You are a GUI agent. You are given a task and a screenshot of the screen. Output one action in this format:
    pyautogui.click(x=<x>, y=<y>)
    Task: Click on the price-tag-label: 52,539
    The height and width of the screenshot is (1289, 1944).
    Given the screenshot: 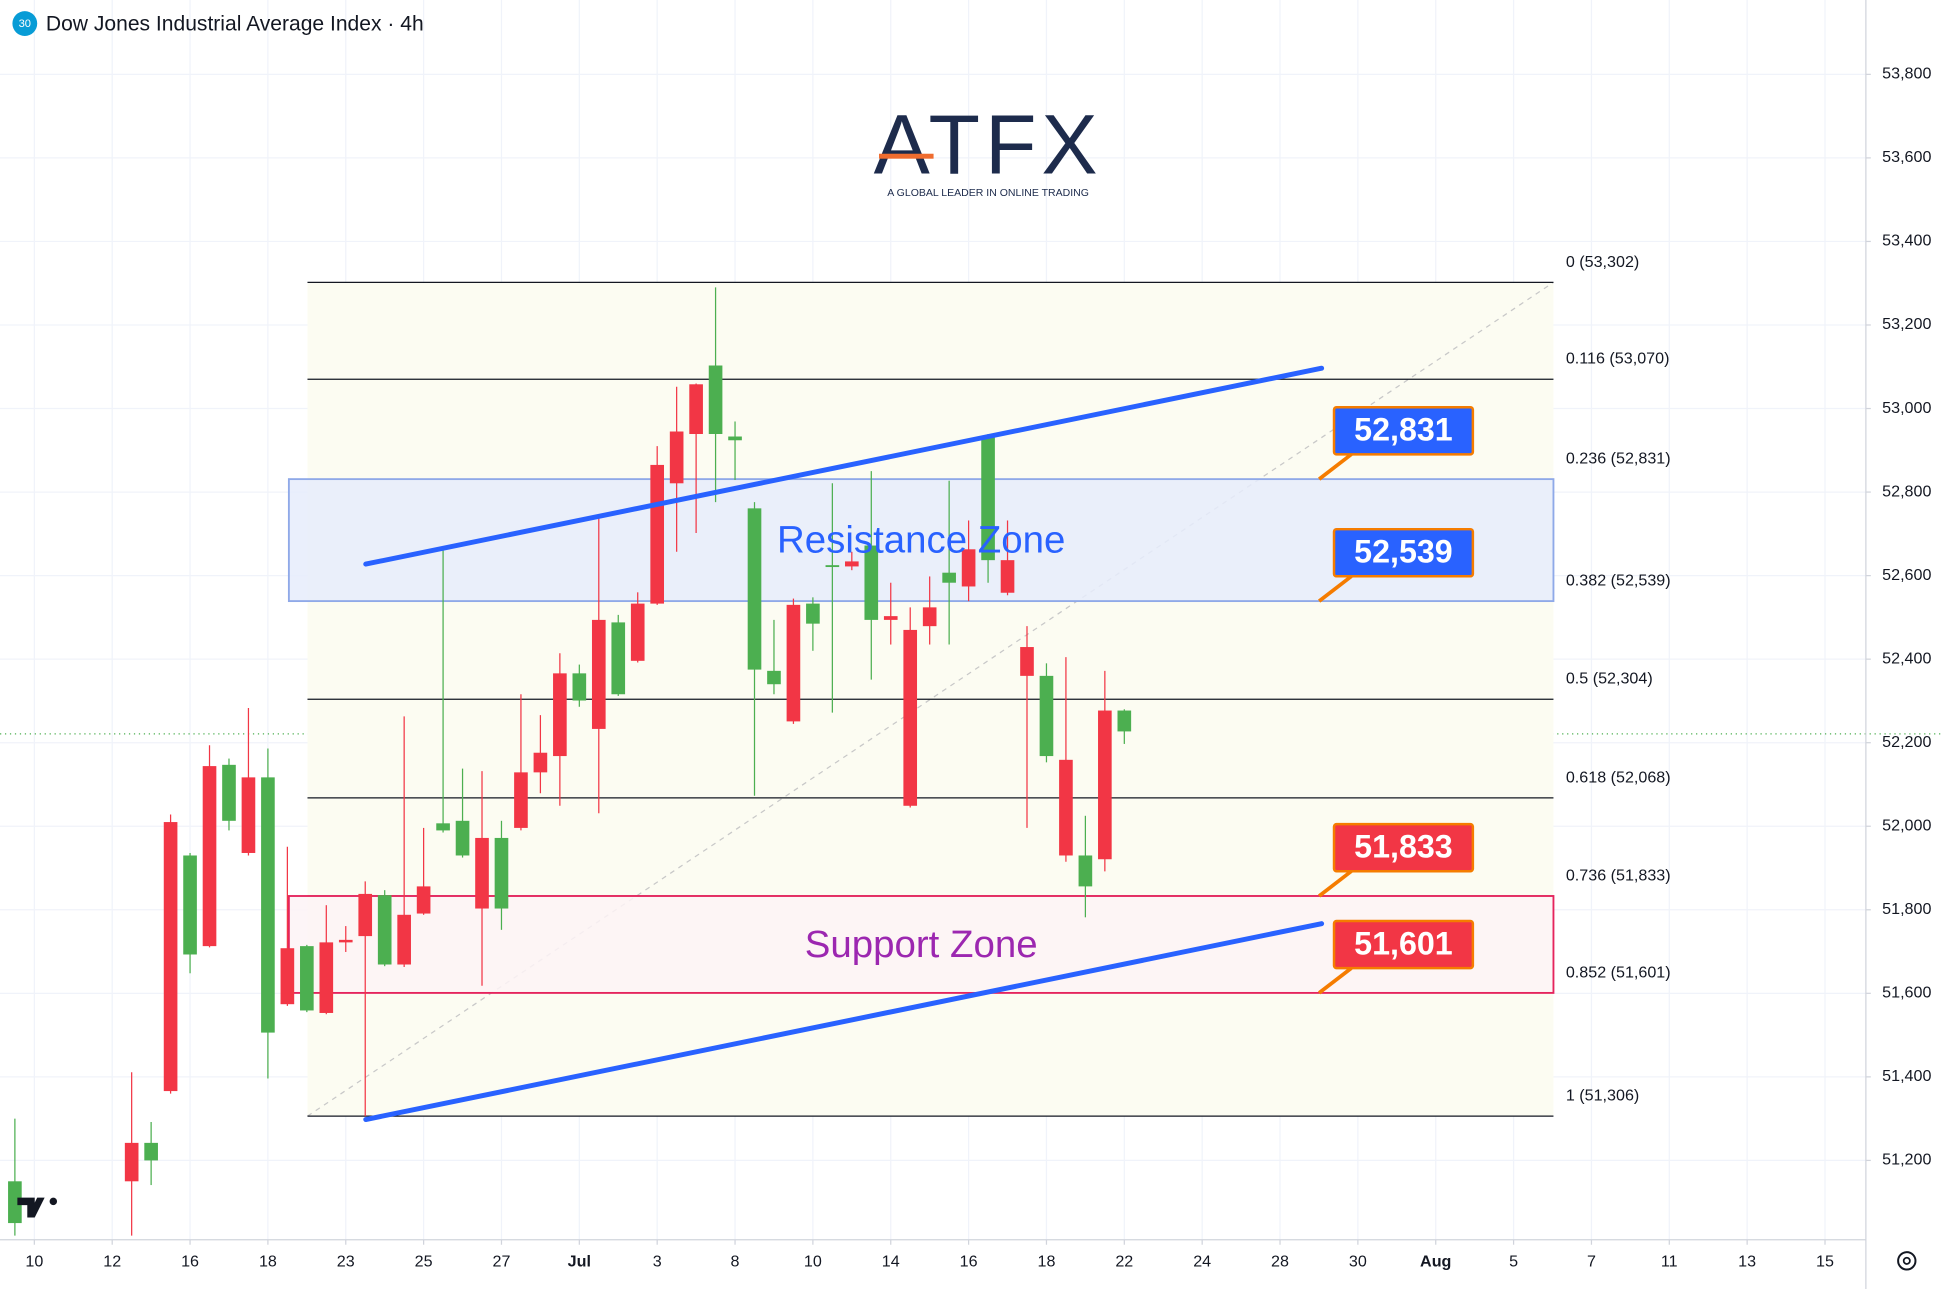 What is the action you would take?
    pyautogui.click(x=1403, y=551)
    